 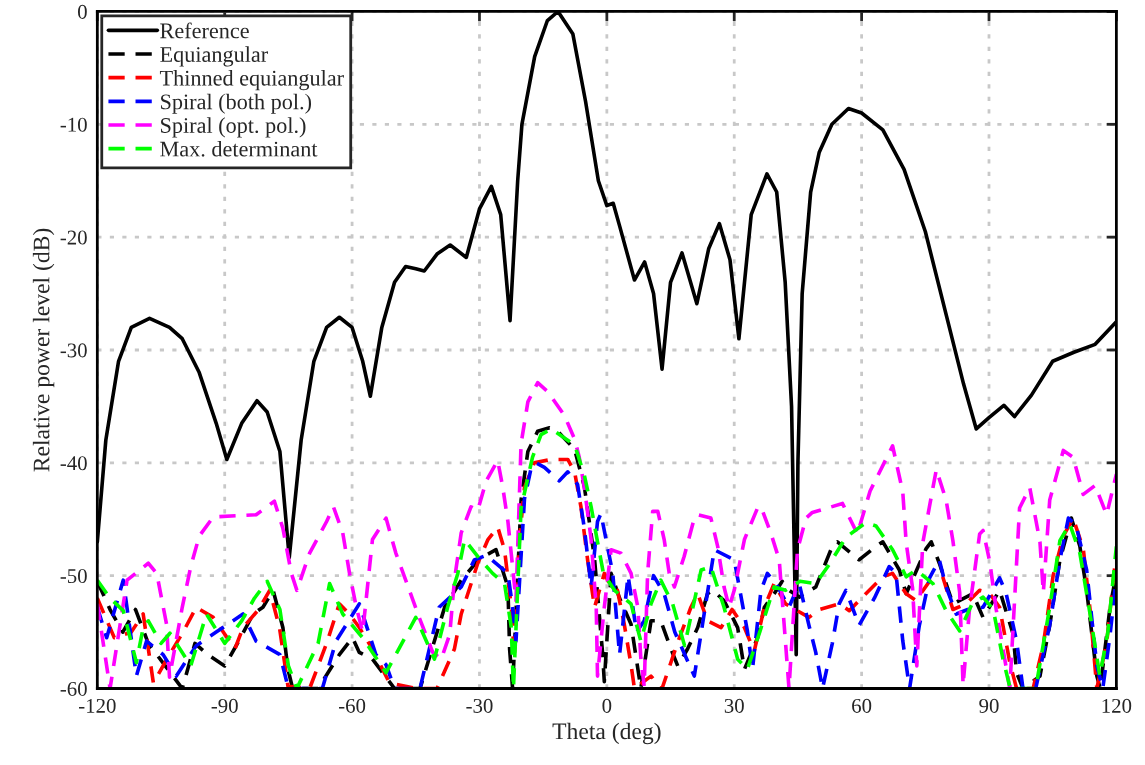 I want to click on legend-label: Spiral (opt. pol.), so click(x=233, y=127).